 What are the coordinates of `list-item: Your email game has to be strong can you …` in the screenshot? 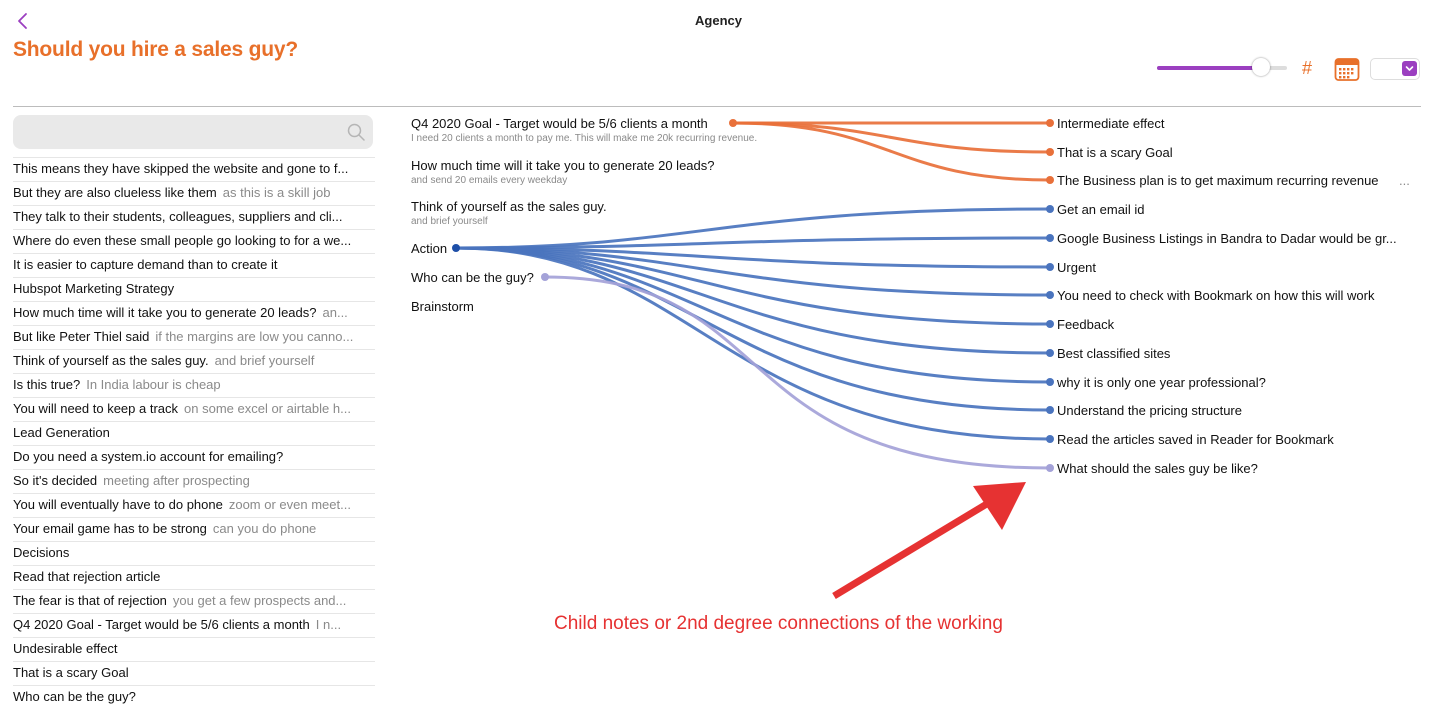 It's located at (194, 529).